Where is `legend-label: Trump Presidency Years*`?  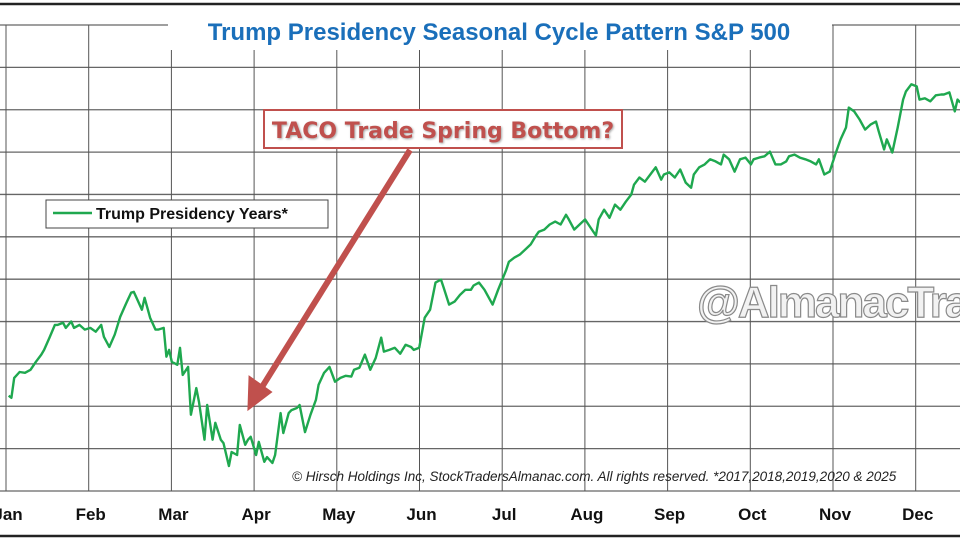
legend-label: Trump Presidency Years* is located at coordinates (192, 214).